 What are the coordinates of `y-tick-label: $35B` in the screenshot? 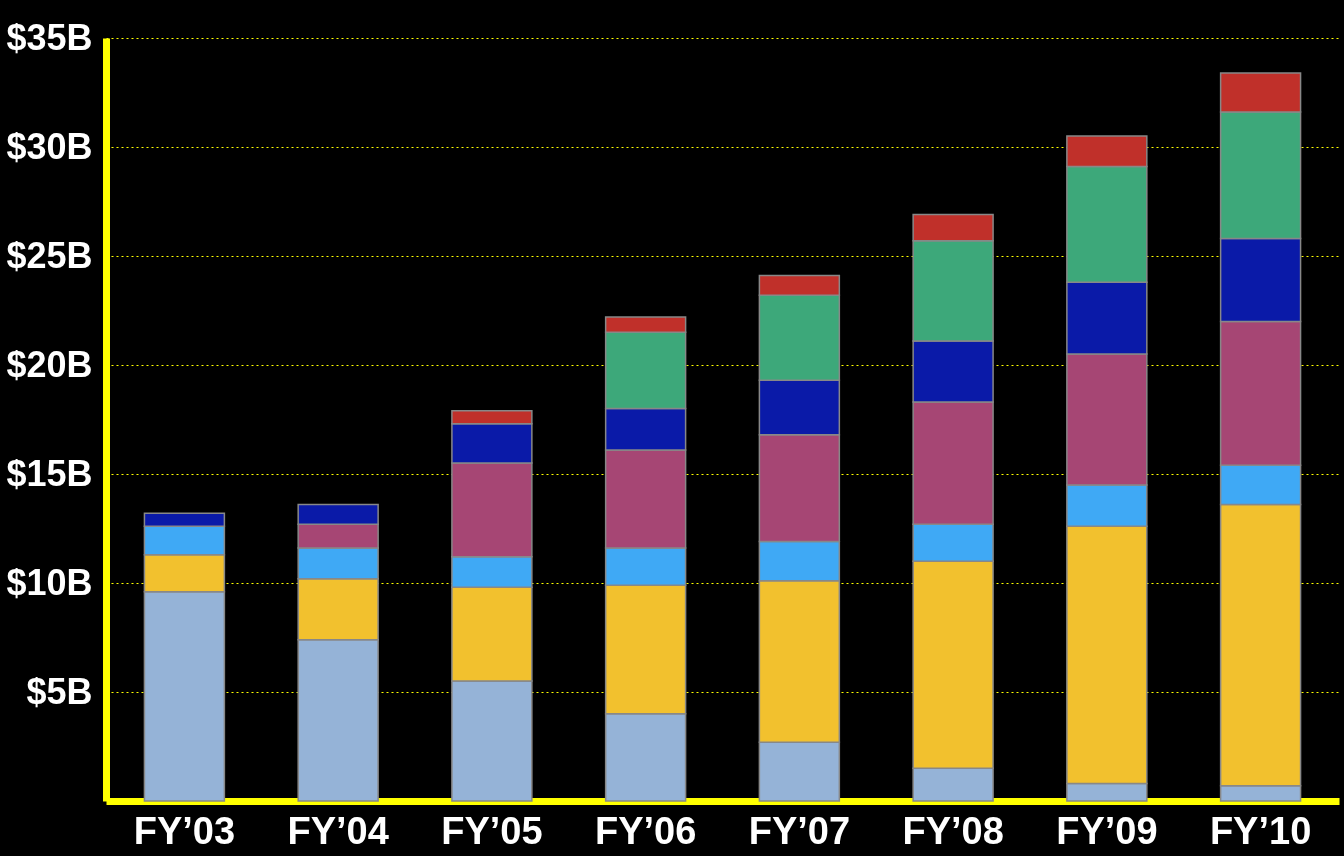 It's located at (49, 37).